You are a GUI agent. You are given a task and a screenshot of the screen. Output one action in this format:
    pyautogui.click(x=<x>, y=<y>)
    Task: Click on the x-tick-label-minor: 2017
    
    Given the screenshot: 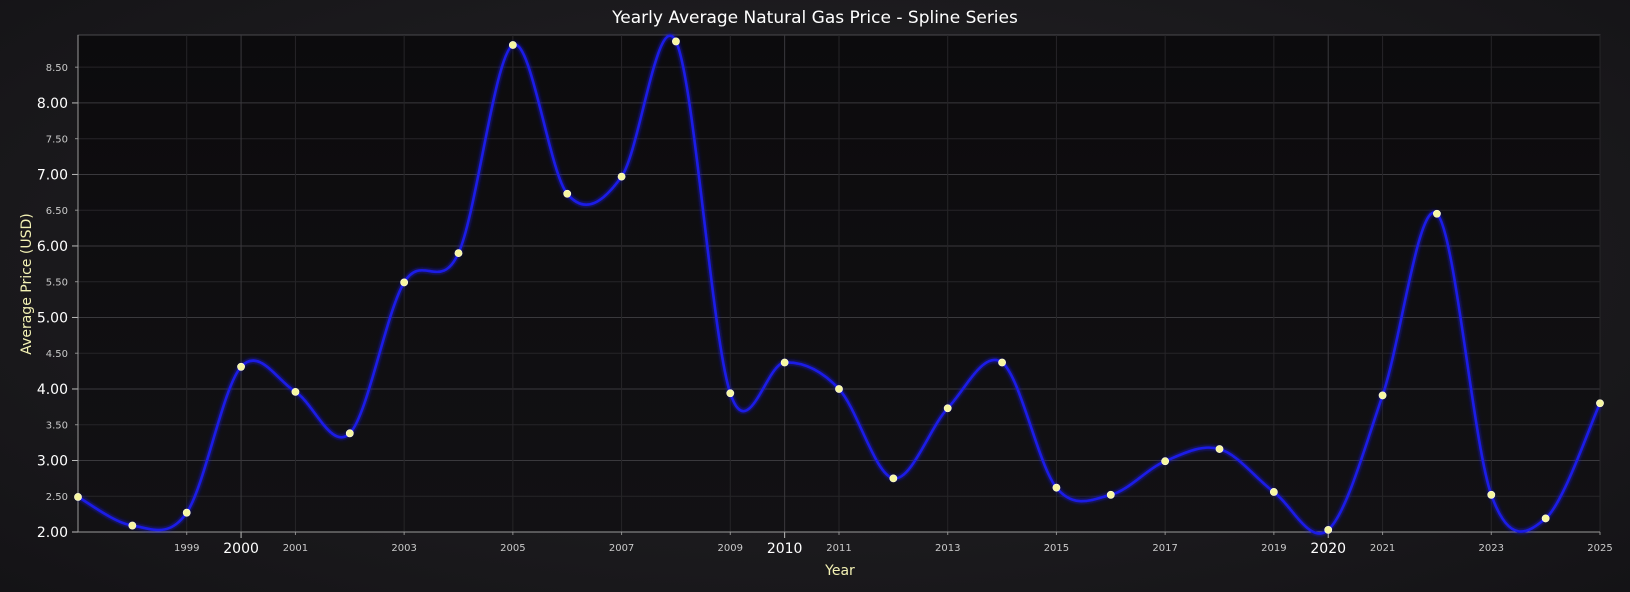 What is the action you would take?
    pyautogui.click(x=1164, y=548)
    